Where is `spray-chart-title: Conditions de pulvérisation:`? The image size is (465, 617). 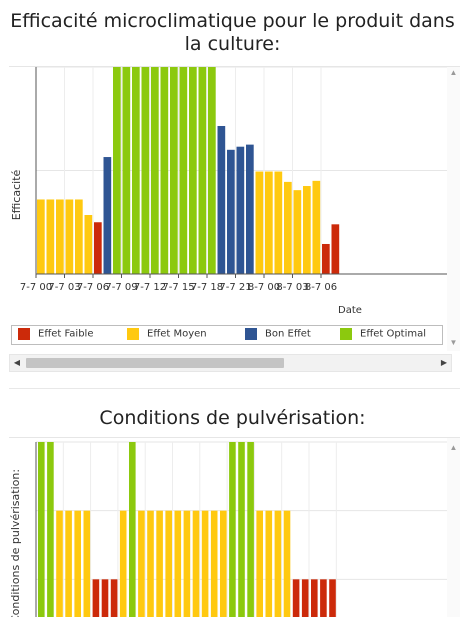
spray-chart-title: Conditions de pulvérisation: is located at coordinates (232, 418).